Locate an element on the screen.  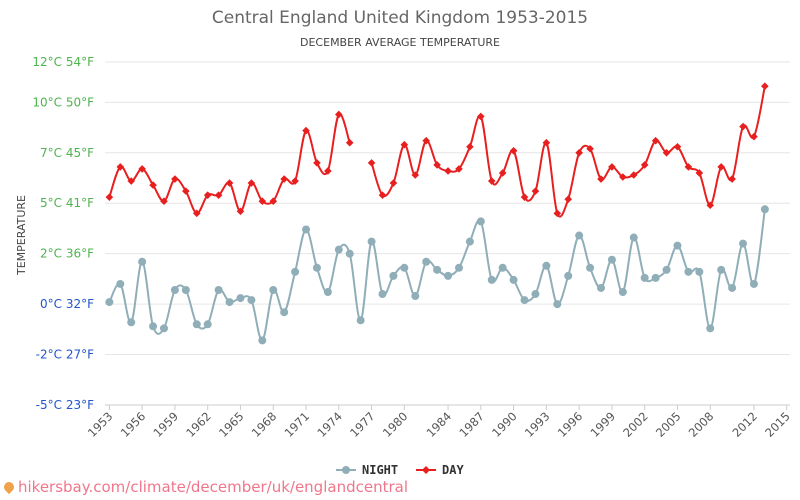
legend: NIGHT DAY is located at coordinates (400, 470).